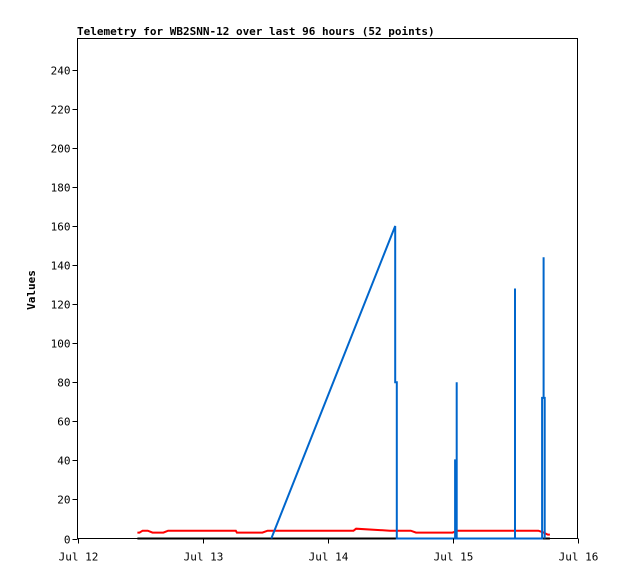 The height and width of the screenshot is (579, 618). Describe the element at coordinates (61, 188) in the screenshot. I see `y-tick-label: 180` at that location.